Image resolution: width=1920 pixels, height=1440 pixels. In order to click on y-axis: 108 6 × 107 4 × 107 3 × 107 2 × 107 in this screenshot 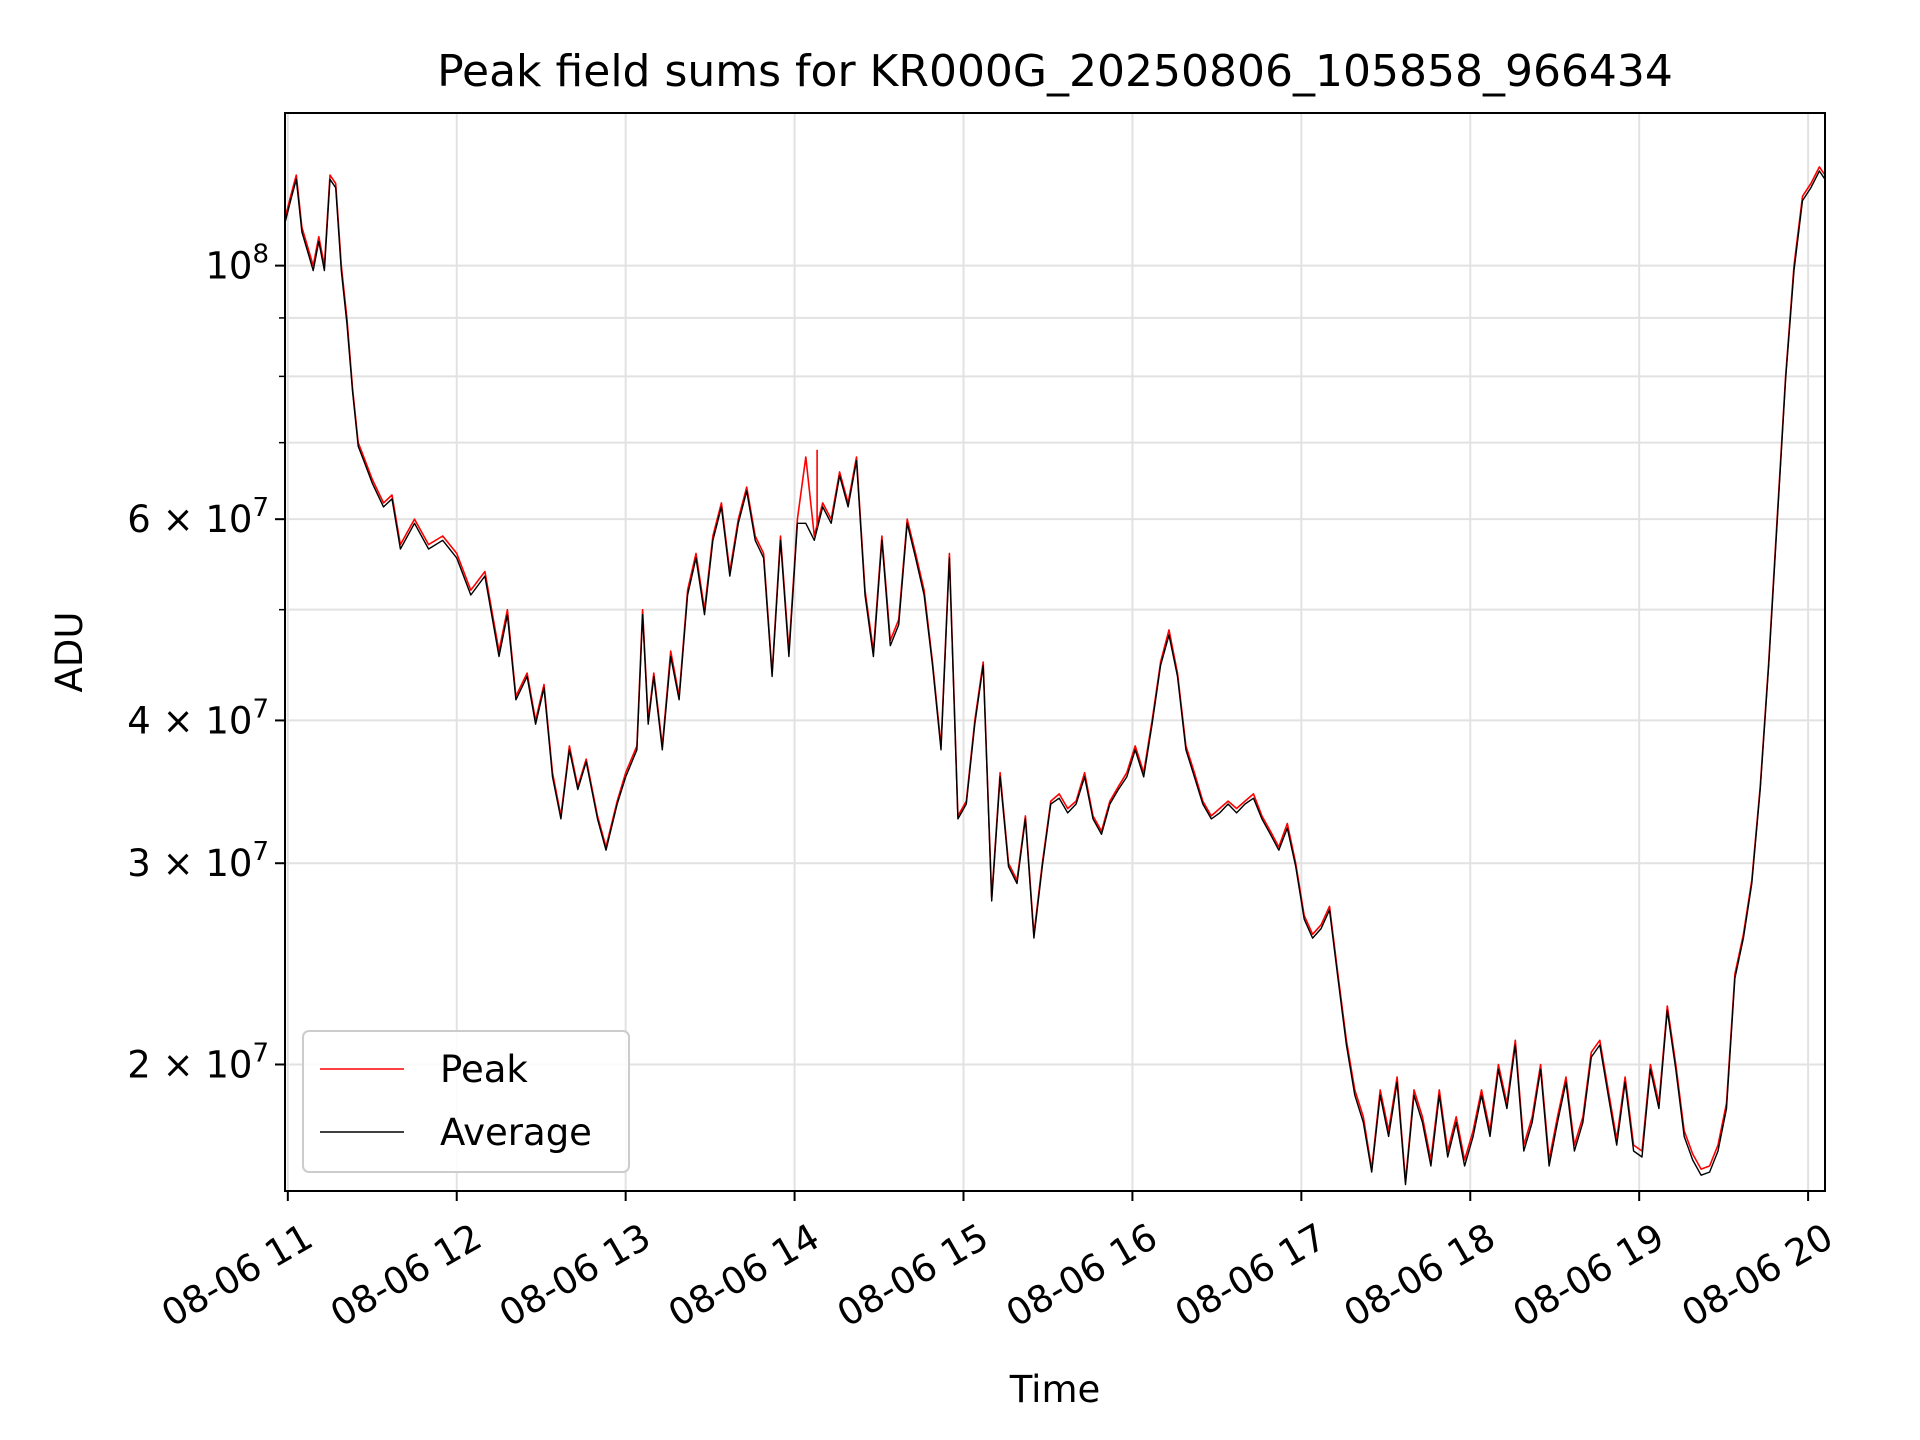, I will do `click(206, 663)`.